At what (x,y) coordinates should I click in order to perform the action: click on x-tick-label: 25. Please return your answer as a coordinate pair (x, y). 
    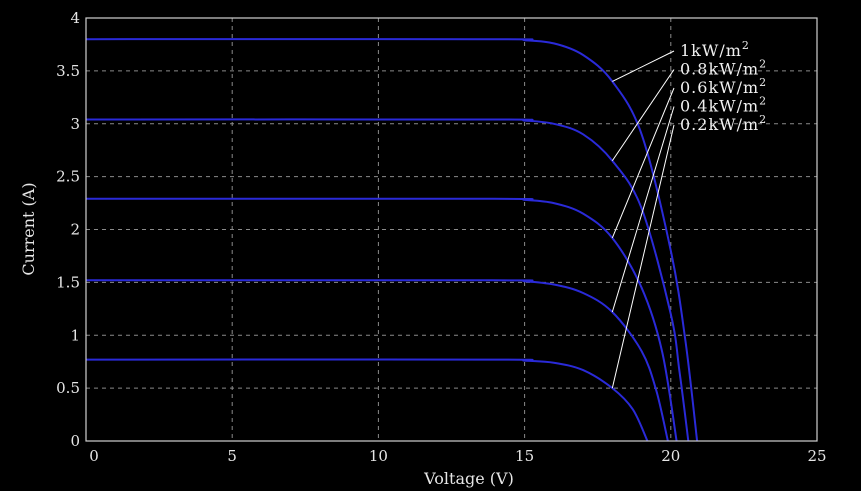
    Looking at the image, I should click on (816, 456).